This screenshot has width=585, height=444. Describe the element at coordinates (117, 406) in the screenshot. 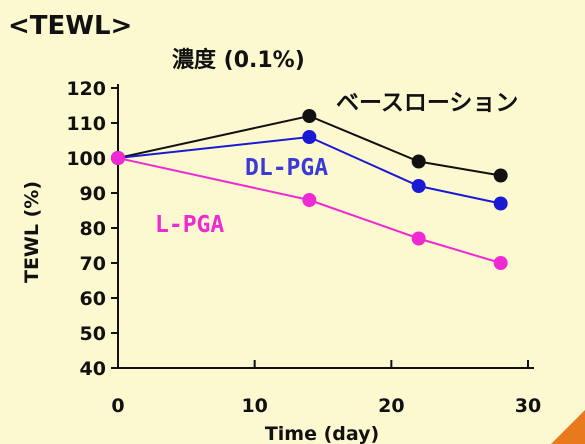

I see `x-tick-label: 0` at that location.